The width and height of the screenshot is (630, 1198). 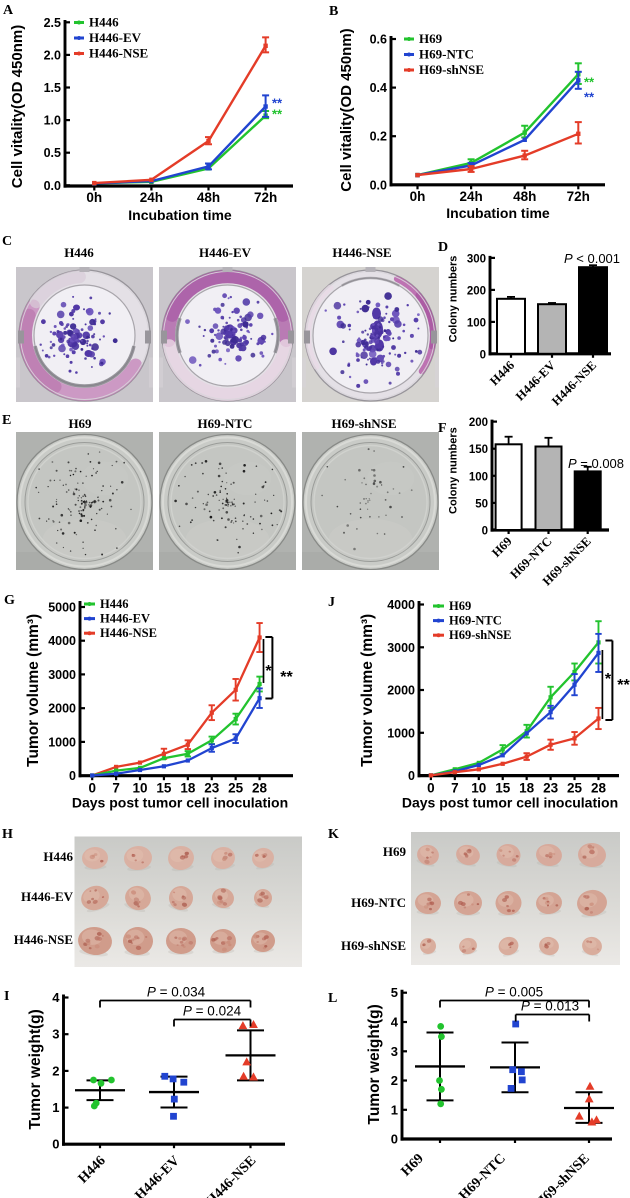 What do you see at coordinates (378, 40) in the screenshot?
I see `svg-text: 0.6` at bounding box center [378, 40].